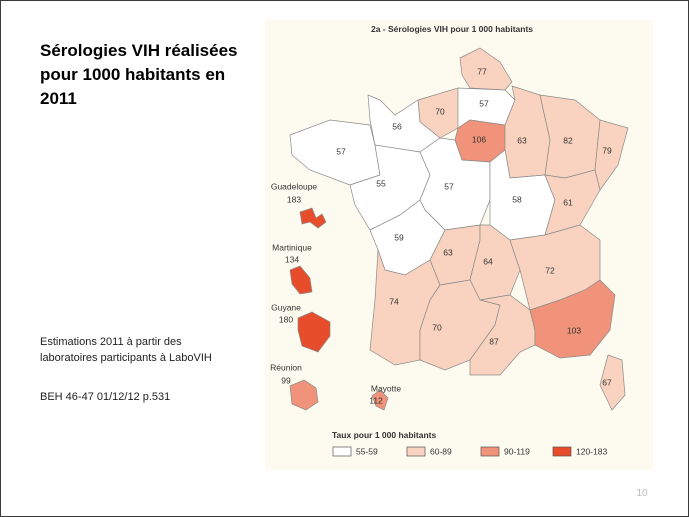  I want to click on legend-label: 120-183, so click(591, 451).